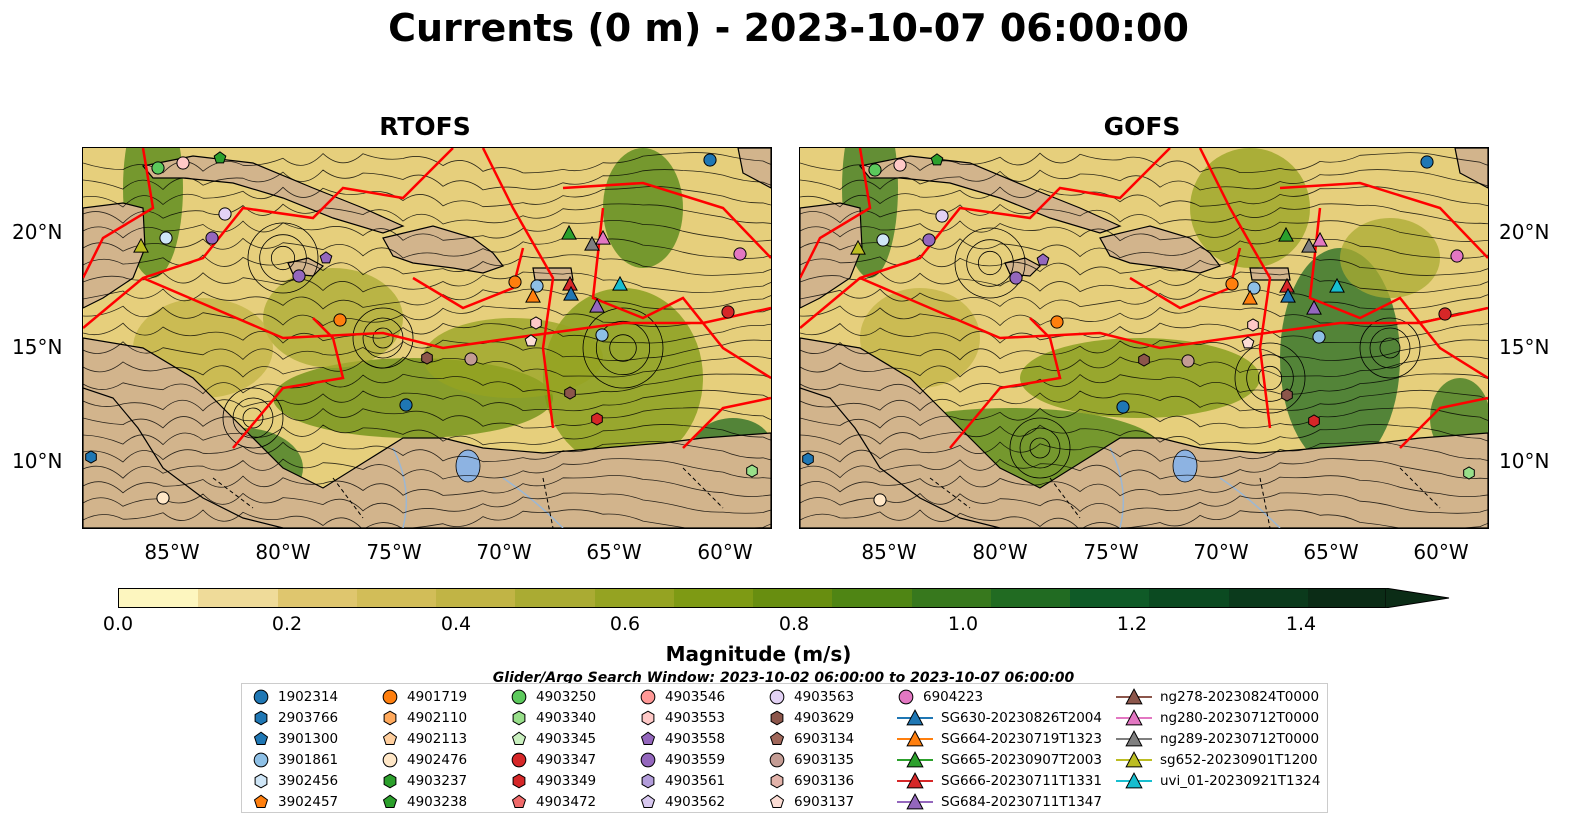 The height and width of the screenshot is (829, 1577). I want to click on legend-label: 2903766, so click(308, 718).